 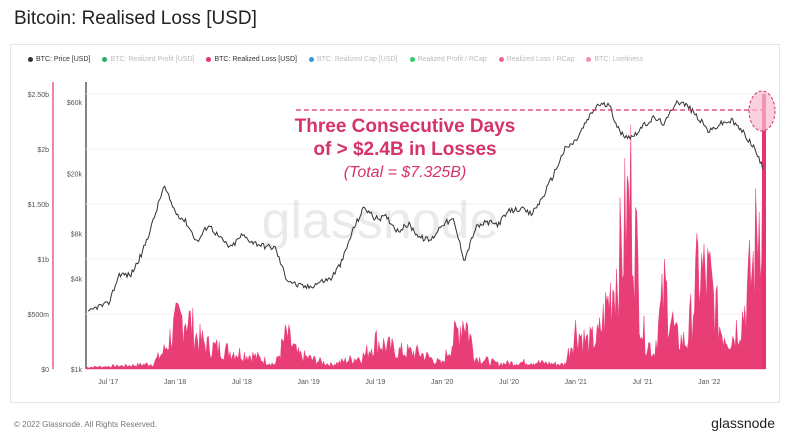 I want to click on y-right-tick-label: $60k, so click(x=75, y=103).